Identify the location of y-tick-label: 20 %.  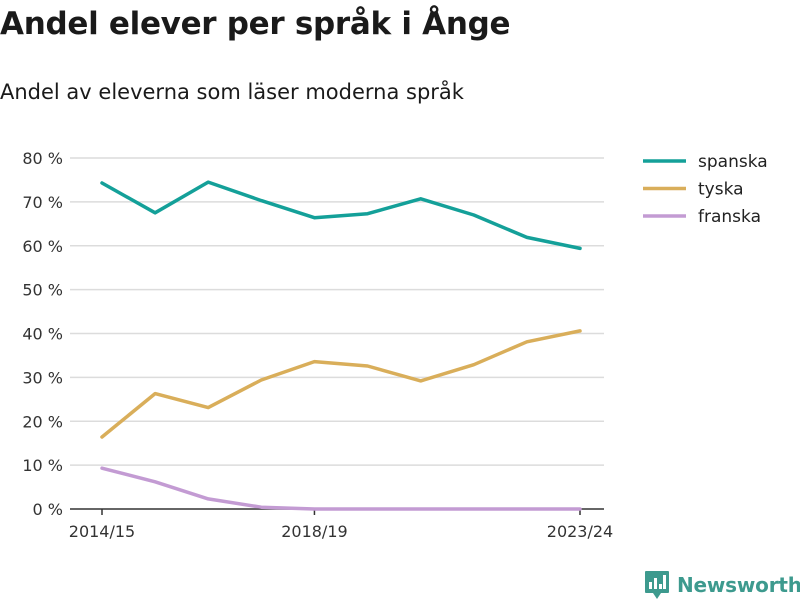
(42, 421).